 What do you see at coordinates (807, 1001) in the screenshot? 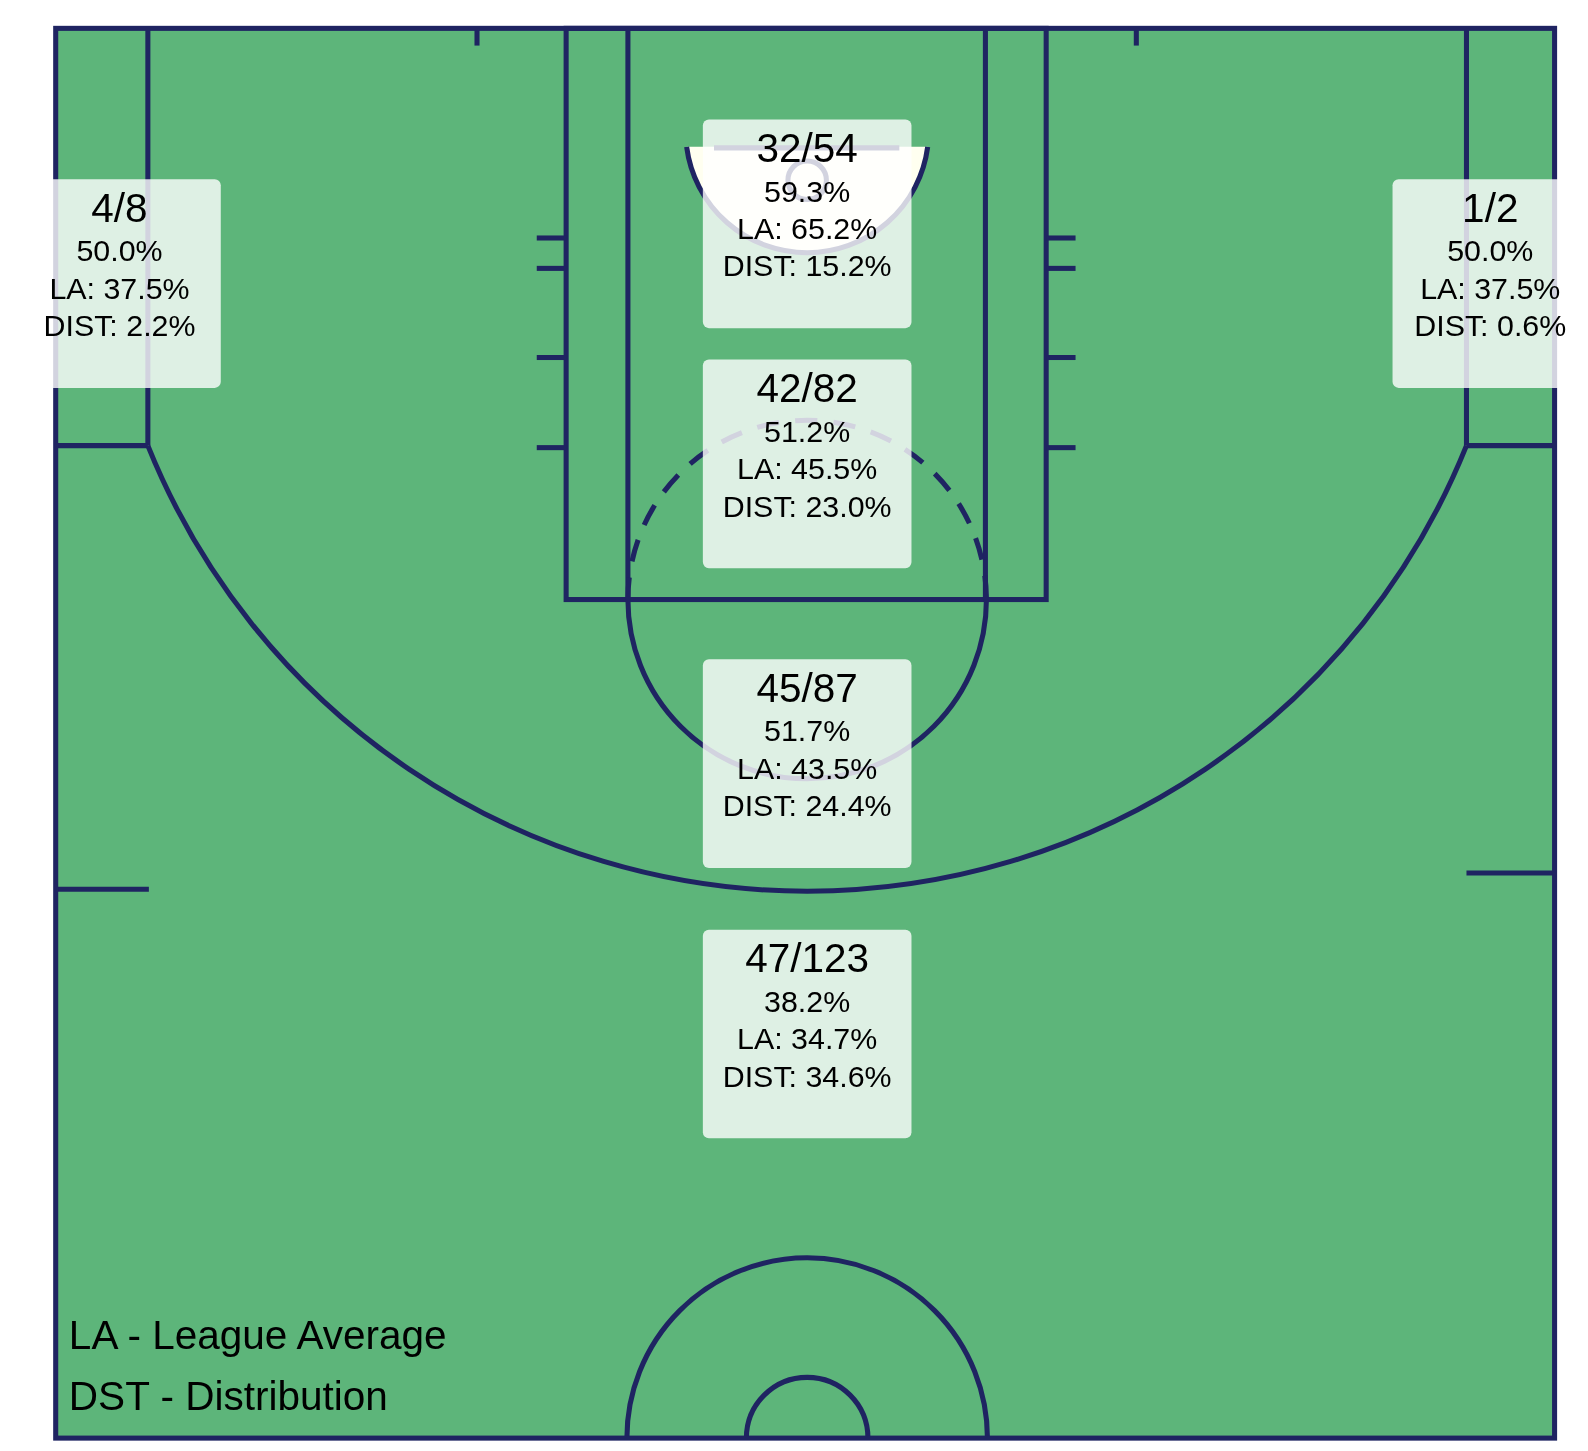
I see `data-label: 38.2%` at bounding box center [807, 1001].